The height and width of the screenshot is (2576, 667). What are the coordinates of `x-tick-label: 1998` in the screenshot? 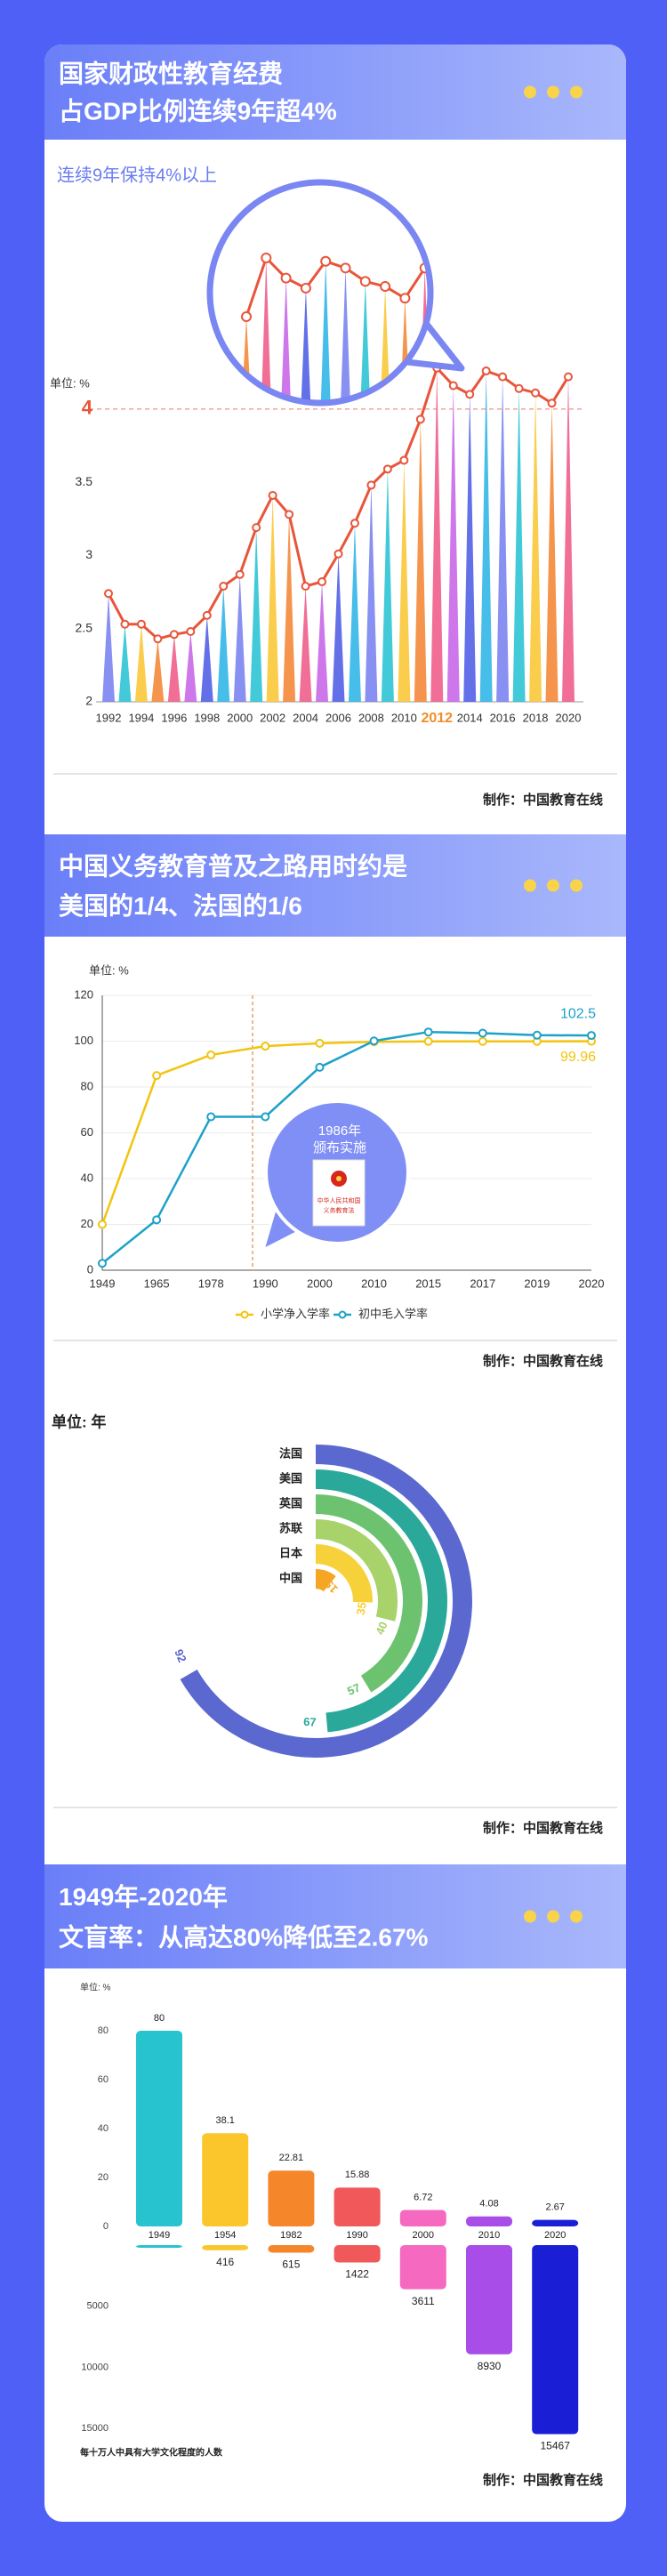 It's located at (207, 717).